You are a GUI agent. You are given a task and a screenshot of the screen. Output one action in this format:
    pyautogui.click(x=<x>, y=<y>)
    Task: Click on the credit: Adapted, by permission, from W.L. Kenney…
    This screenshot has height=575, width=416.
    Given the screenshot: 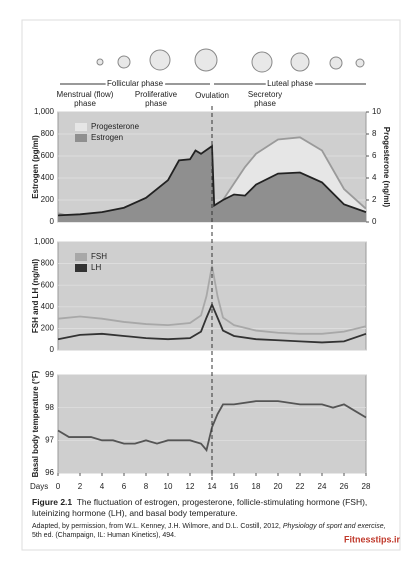 What is the action you would take?
    pyautogui.click(x=212, y=531)
    